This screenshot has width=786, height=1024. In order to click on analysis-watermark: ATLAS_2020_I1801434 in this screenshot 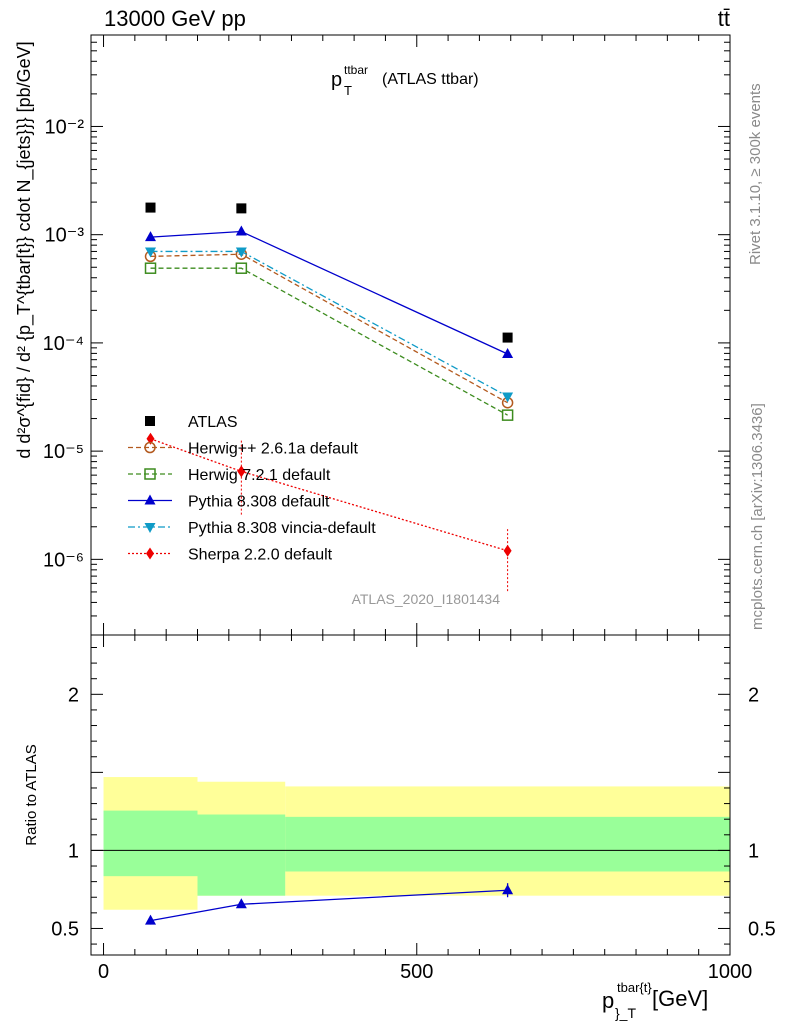, I will do `click(426, 599)`.